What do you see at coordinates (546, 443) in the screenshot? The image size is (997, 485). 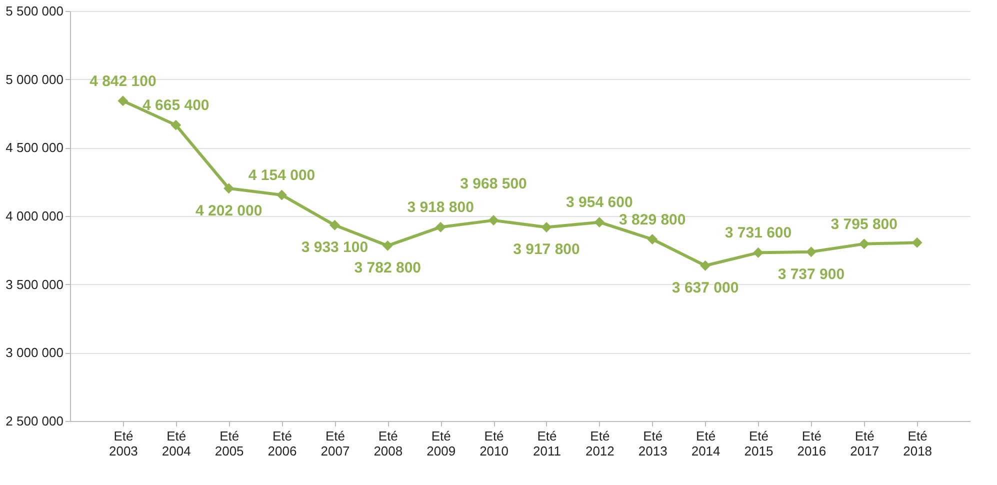 I see `x-tick-label: Eté 2011` at bounding box center [546, 443].